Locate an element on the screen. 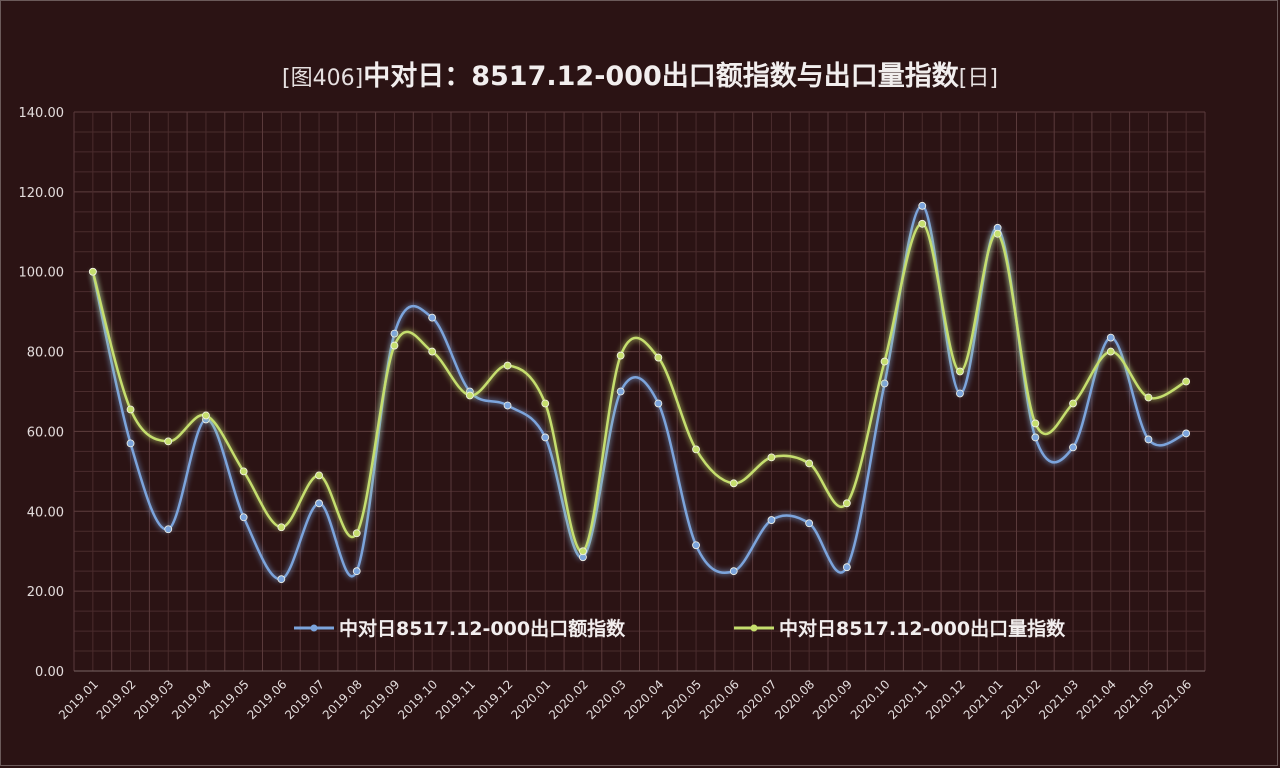  chart-title-main: 中对日：8517.12-000出口额指数与出口量指数 is located at coordinates (661, 76).